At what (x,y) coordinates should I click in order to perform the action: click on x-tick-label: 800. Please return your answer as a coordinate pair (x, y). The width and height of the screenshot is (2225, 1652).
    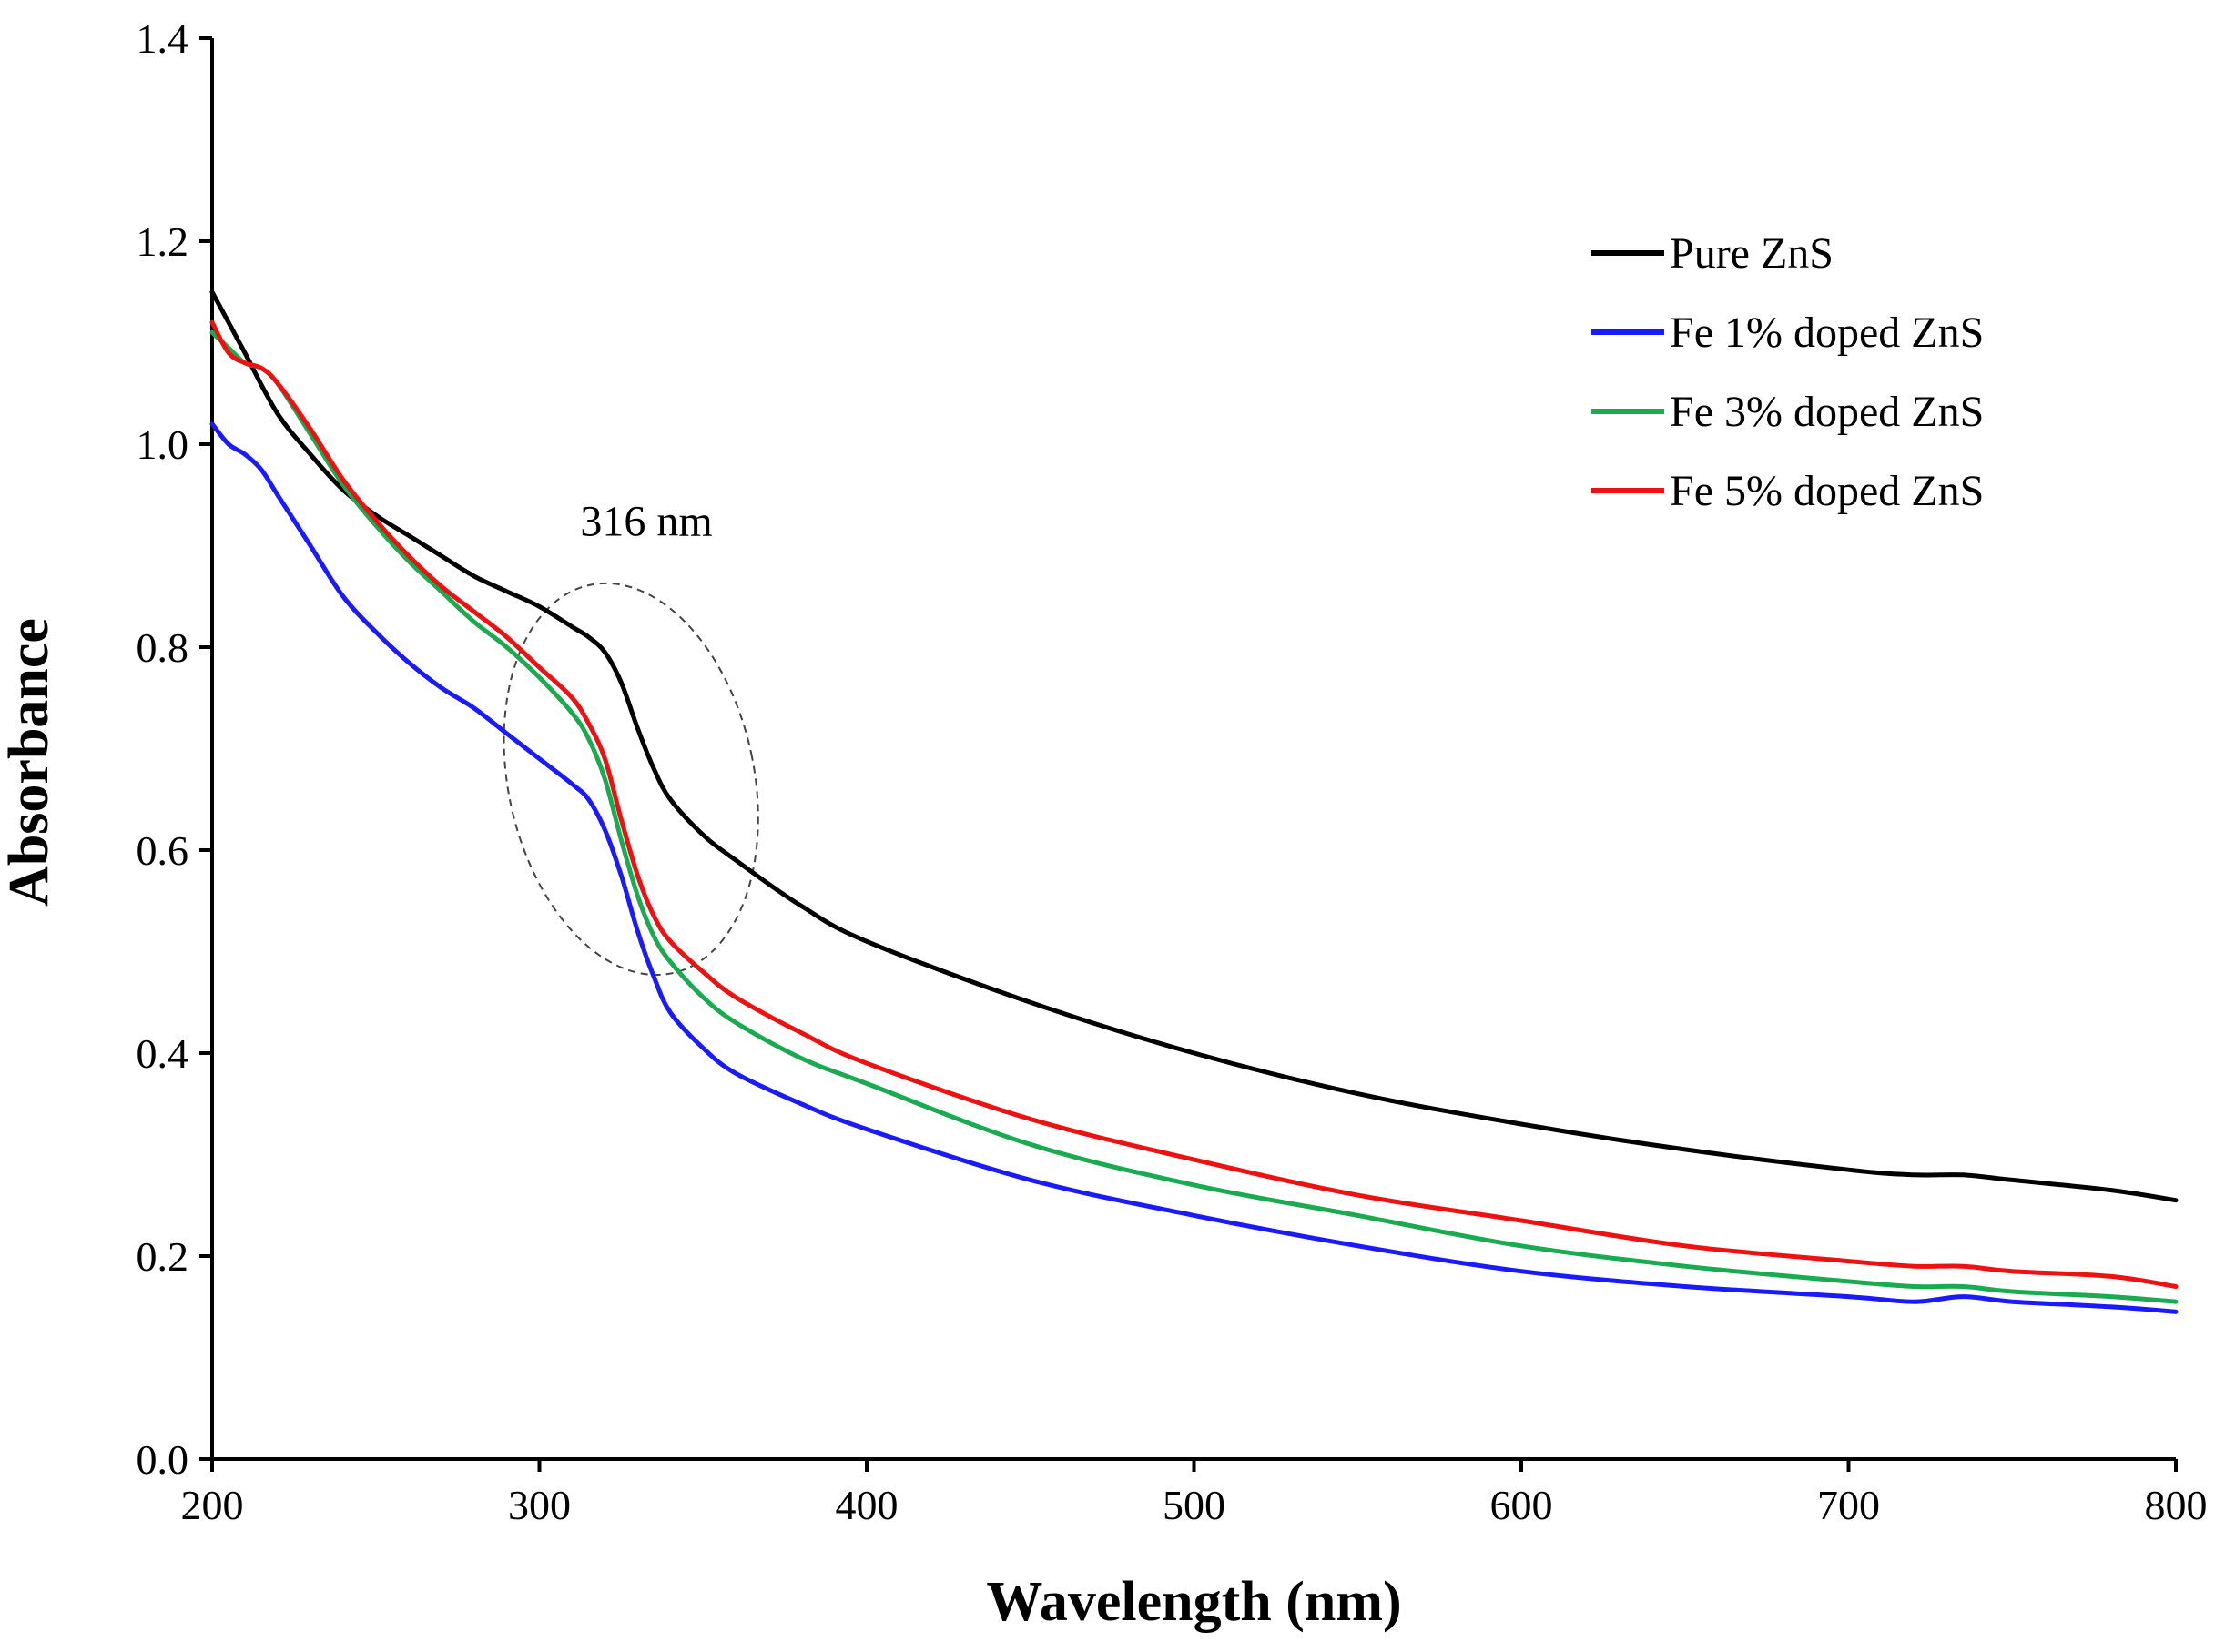
    Looking at the image, I should click on (2176, 1505).